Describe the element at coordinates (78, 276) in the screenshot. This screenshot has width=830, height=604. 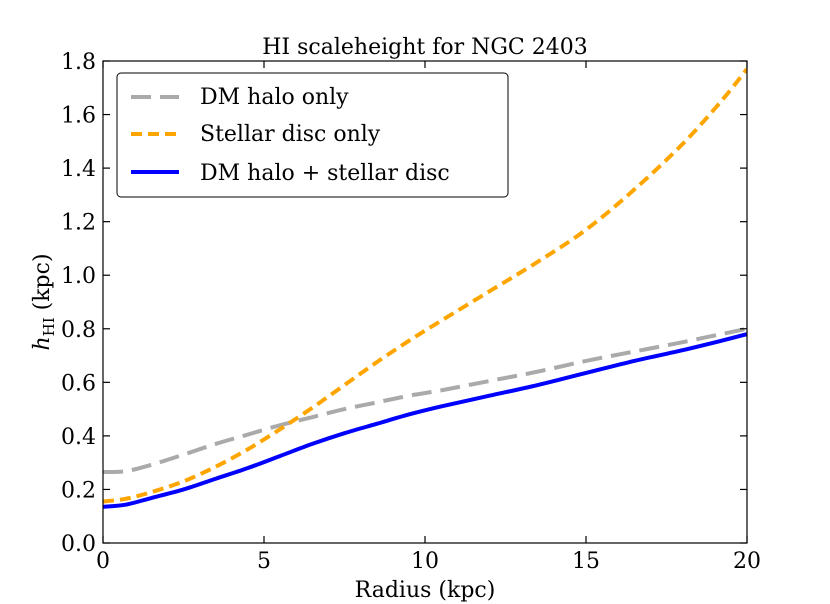
I see `y-tick-label: 1.0` at that location.